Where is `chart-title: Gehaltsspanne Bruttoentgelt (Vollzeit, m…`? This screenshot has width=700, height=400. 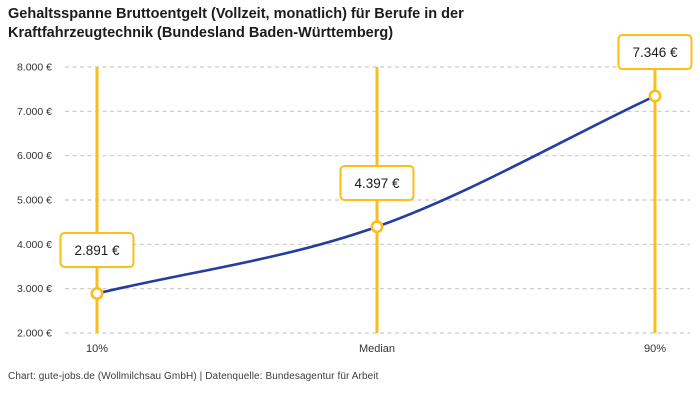 chart-title: Gehaltsspanne Bruttoentgelt (Vollzeit, m… is located at coordinates (236, 23).